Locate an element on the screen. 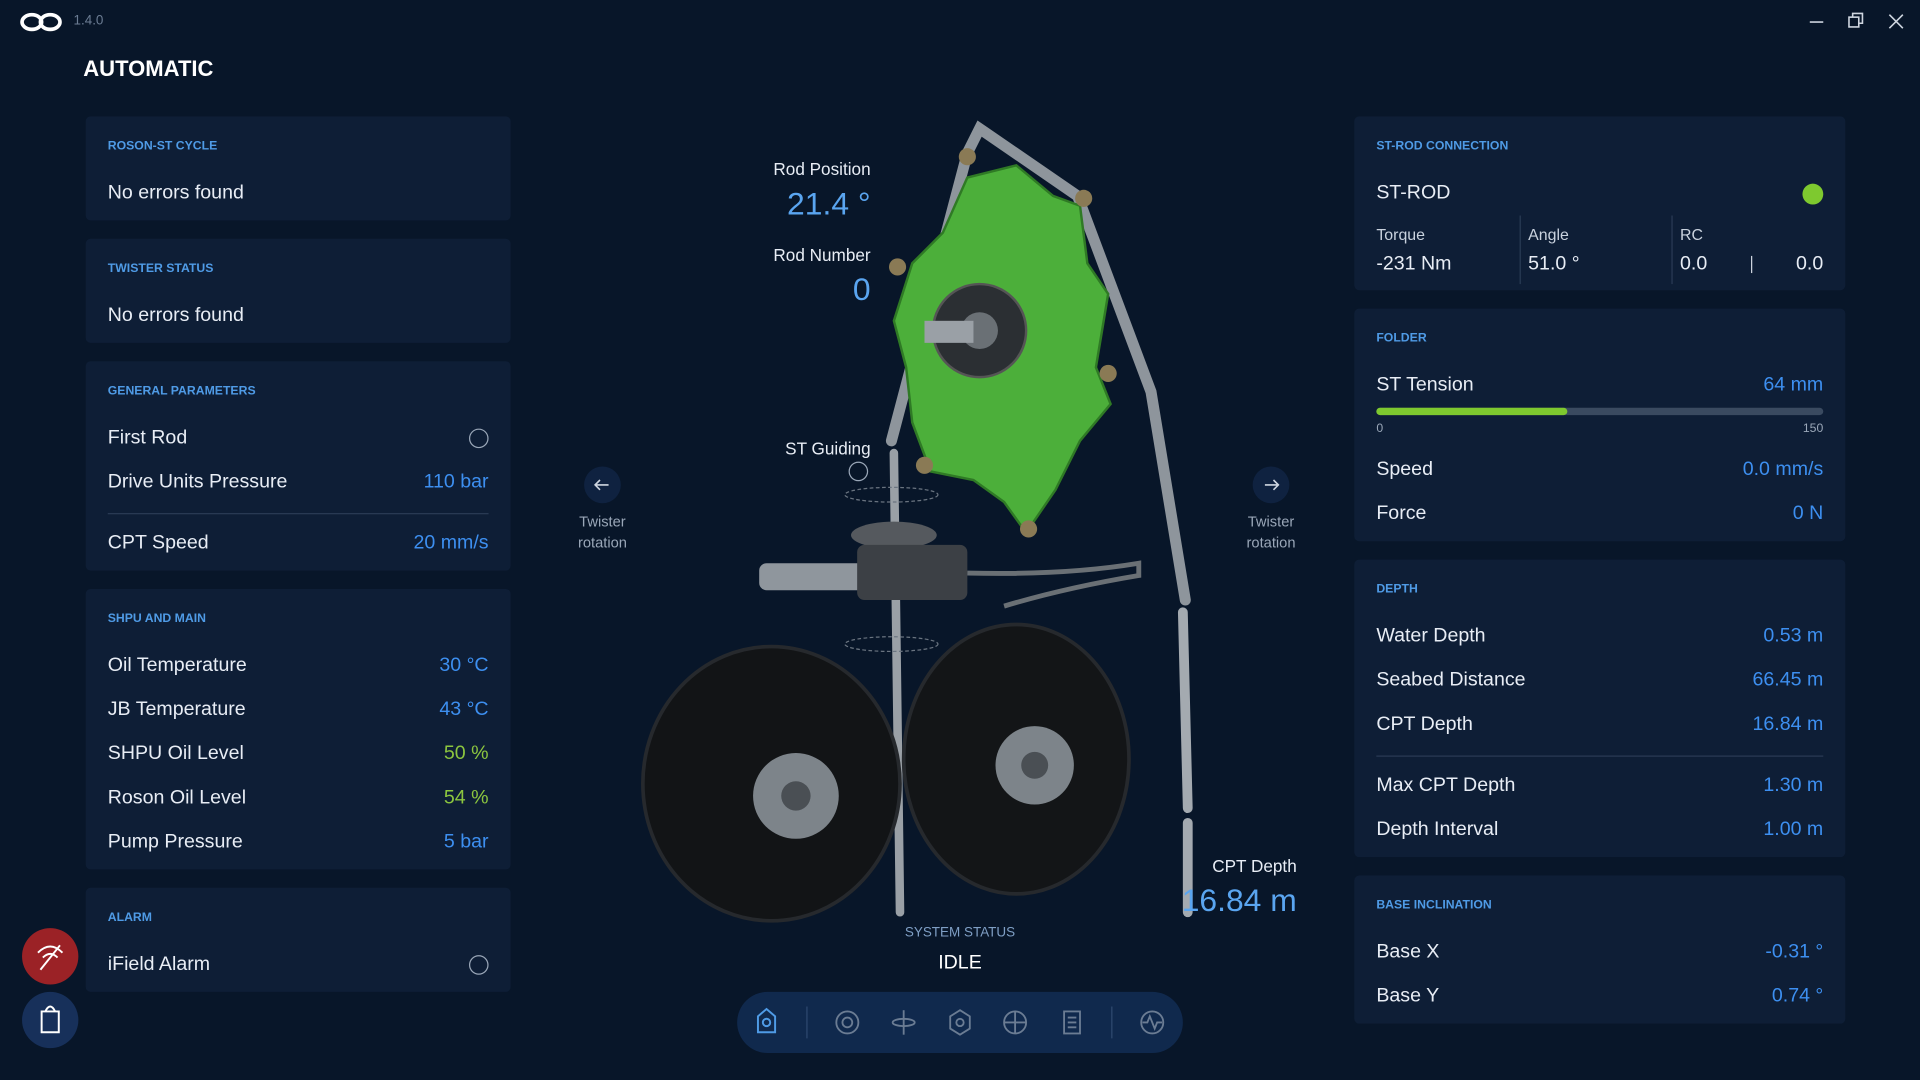 This screenshot has height=1080, width=1920. param-row: JB Temperature 43 °C is located at coordinates (298, 710).